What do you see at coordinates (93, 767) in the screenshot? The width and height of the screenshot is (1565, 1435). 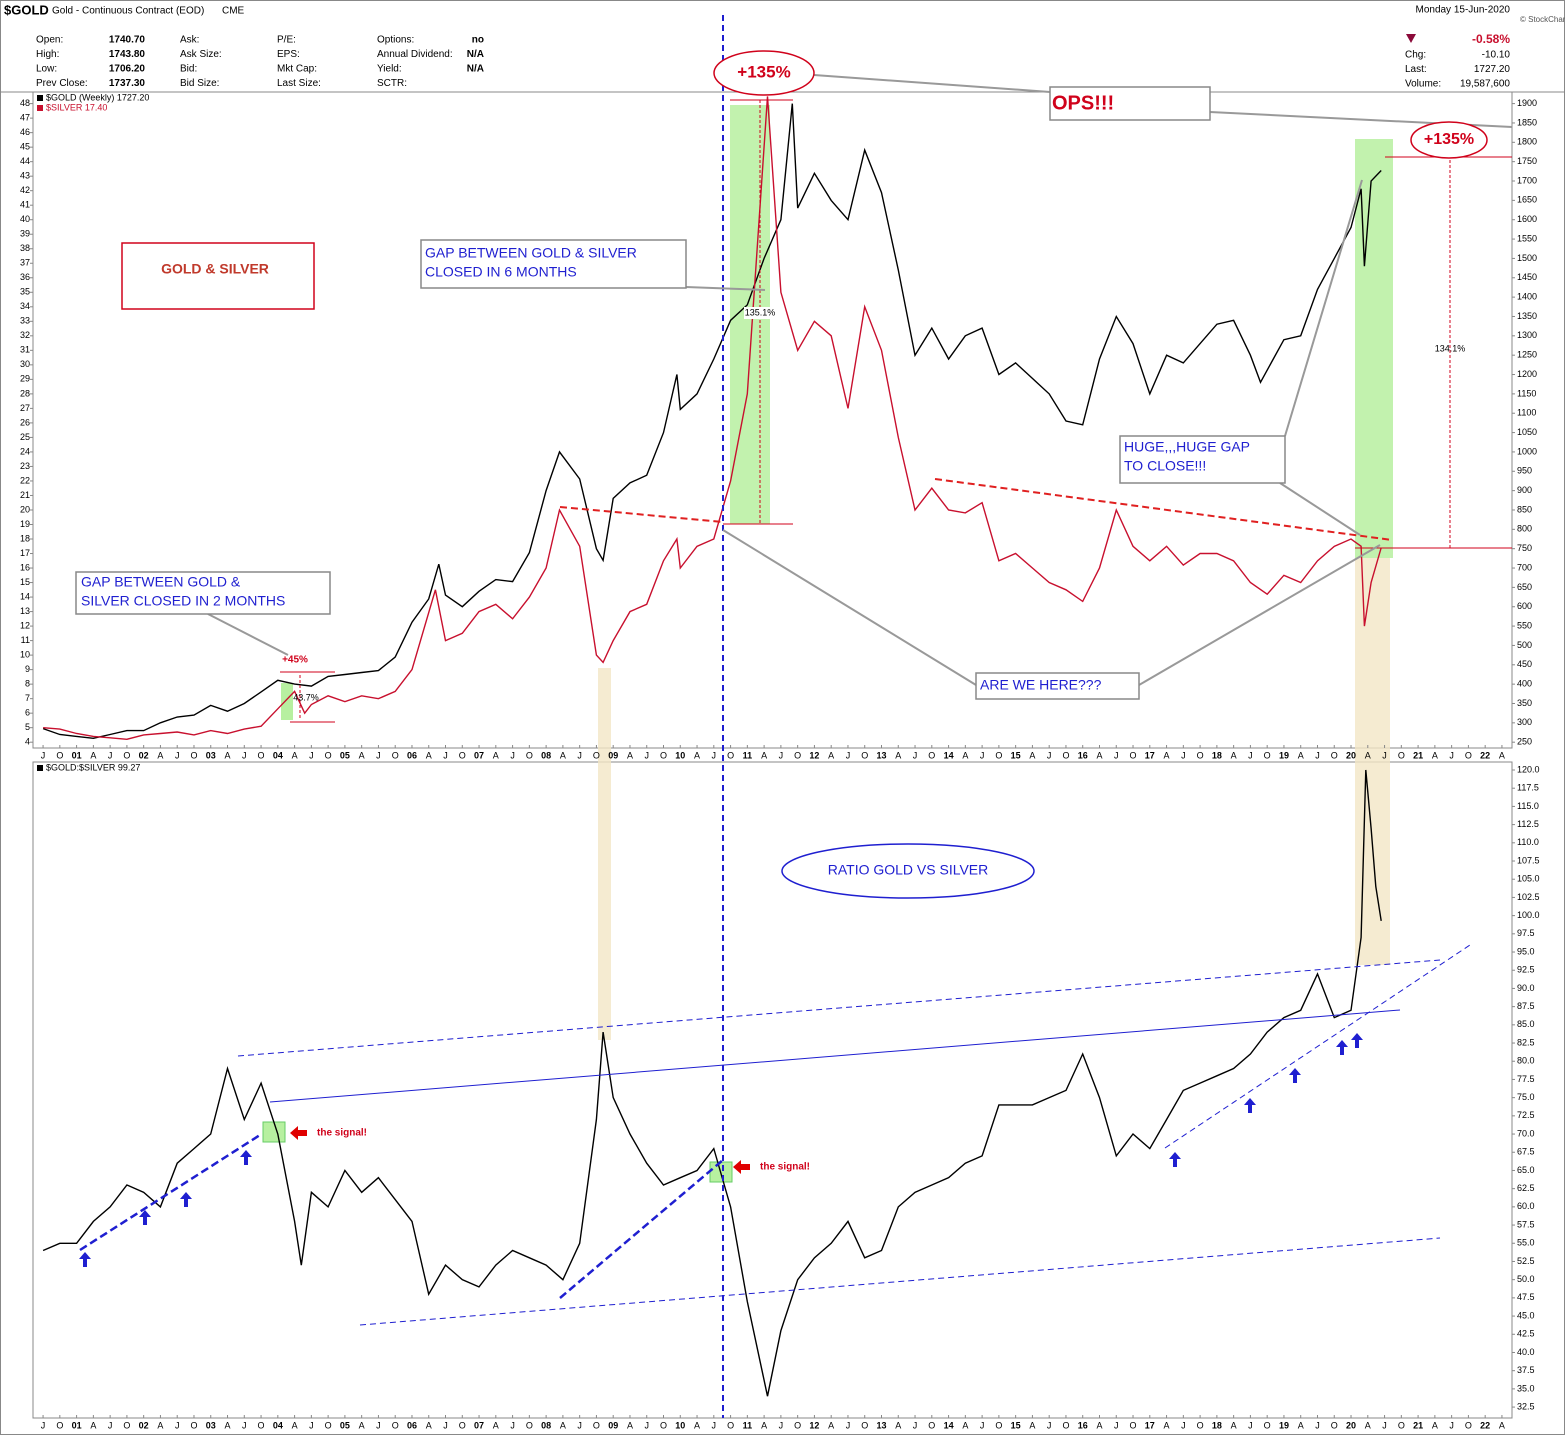 I see `legend-label: $GOLD:$SILVER 99.27` at bounding box center [93, 767].